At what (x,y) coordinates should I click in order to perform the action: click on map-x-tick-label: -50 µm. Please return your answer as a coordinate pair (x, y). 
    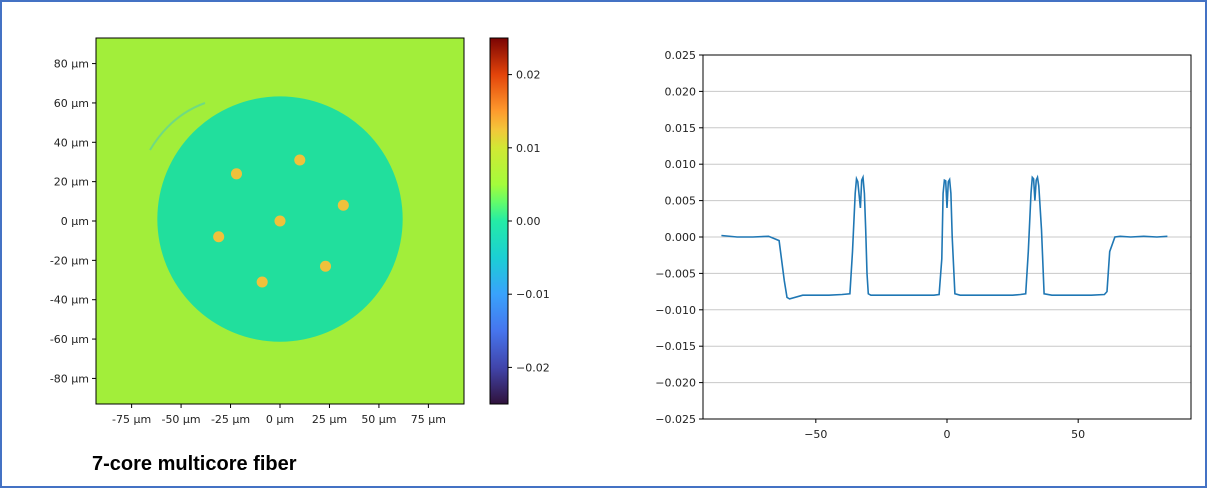
    Looking at the image, I should click on (180, 419).